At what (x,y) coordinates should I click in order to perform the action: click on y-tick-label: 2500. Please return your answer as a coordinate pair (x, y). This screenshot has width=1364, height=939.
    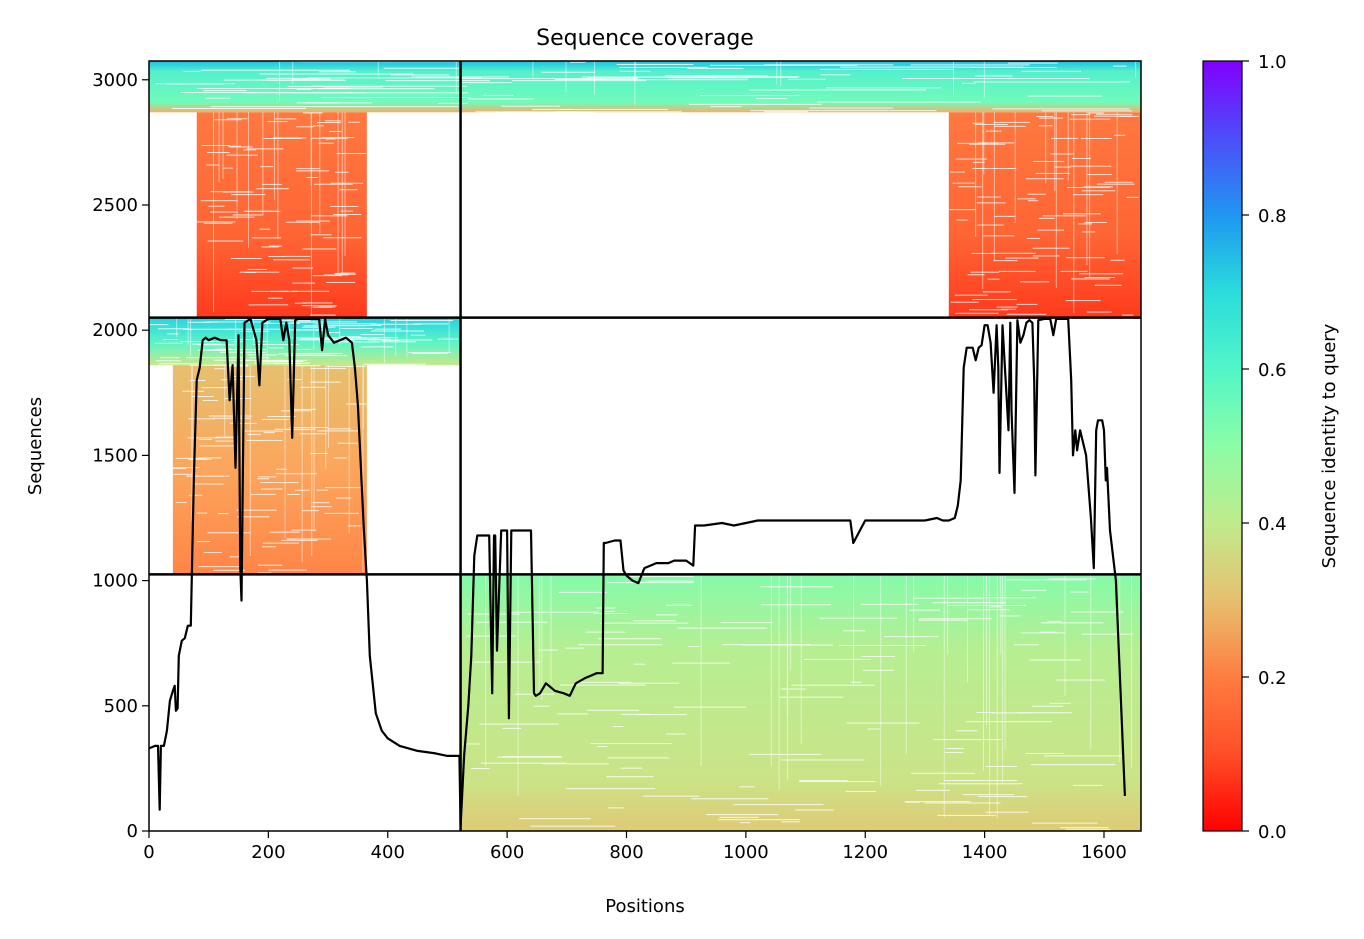
    Looking at the image, I should click on (115, 205).